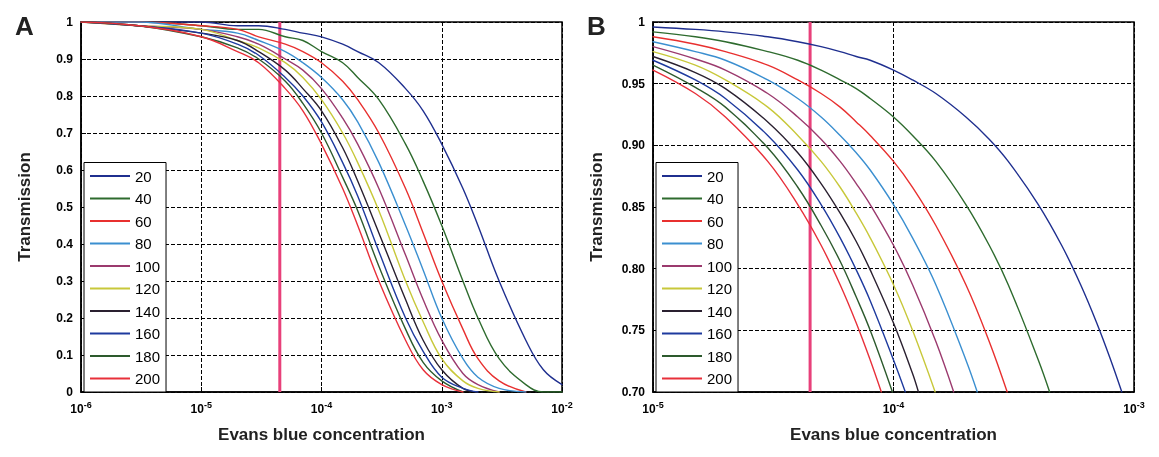 The height and width of the screenshot is (457, 1159). What do you see at coordinates (633, 83) in the screenshot?
I see `y-tick-label: 0.95` at bounding box center [633, 83].